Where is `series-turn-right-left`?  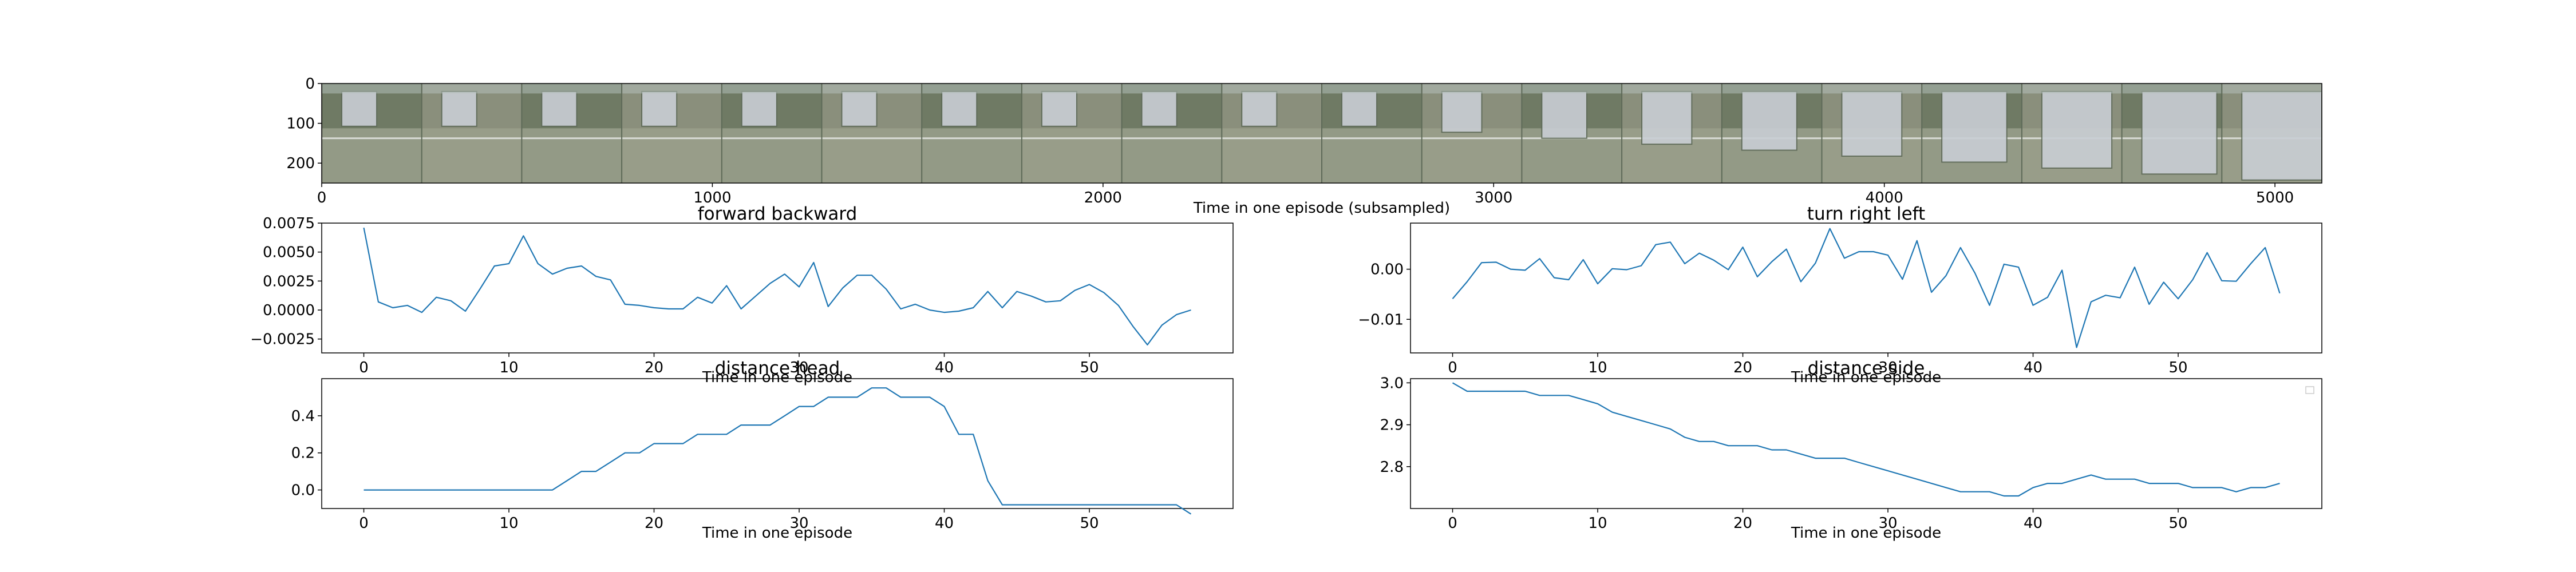 series-turn-right-left is located at coordinates (1866, 288).